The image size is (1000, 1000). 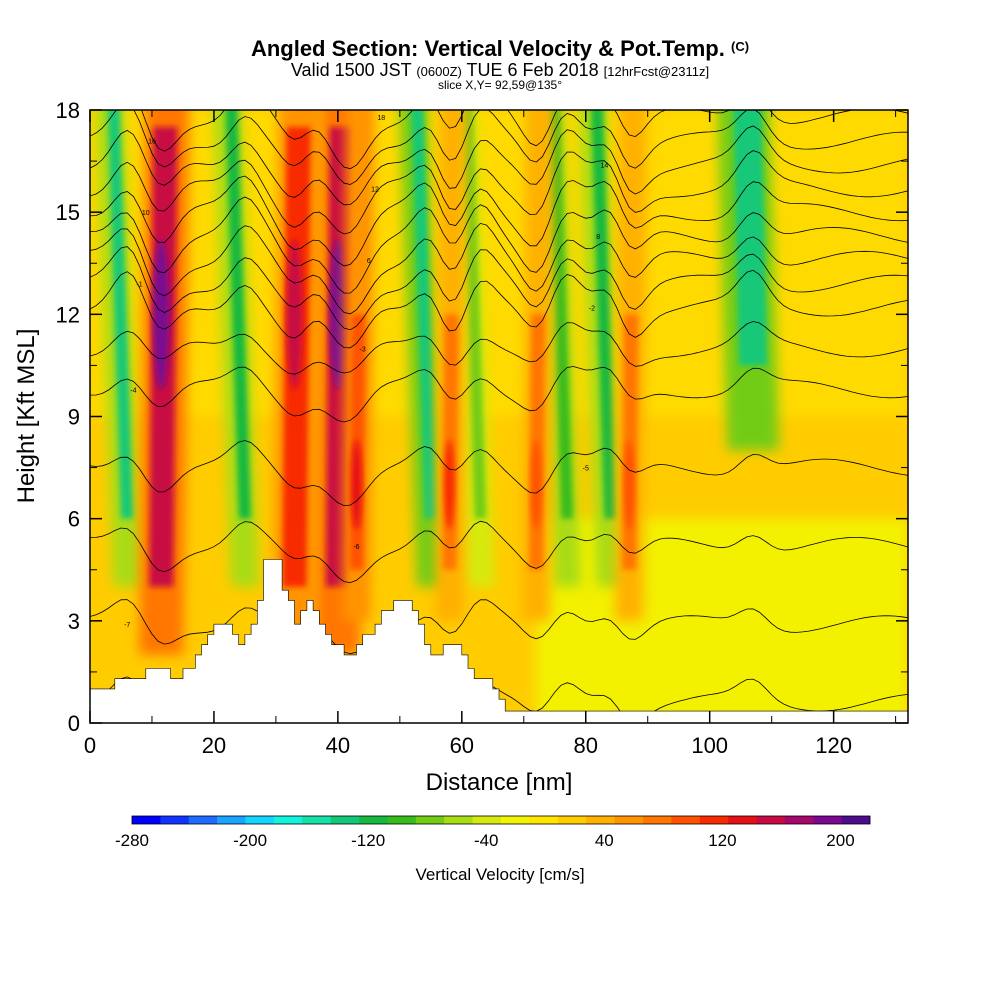 What do you see at coordinates (139, 285) in the screenshot?
I see `theta-contour-label: -1` at bounding box center [139, 285].